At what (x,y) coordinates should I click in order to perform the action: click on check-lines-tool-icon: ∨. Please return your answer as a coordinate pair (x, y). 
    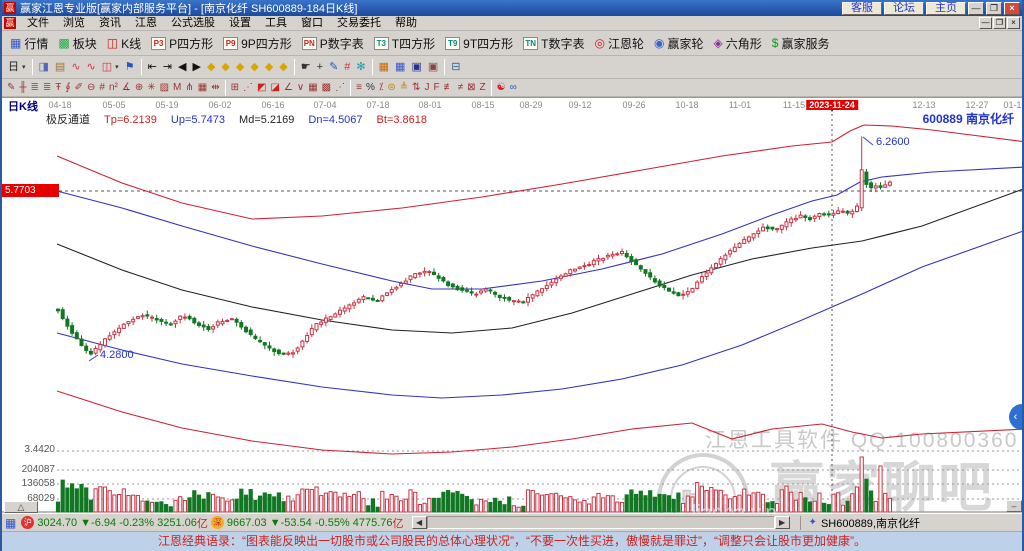
    Looking at the image, I should click on (300, 87).